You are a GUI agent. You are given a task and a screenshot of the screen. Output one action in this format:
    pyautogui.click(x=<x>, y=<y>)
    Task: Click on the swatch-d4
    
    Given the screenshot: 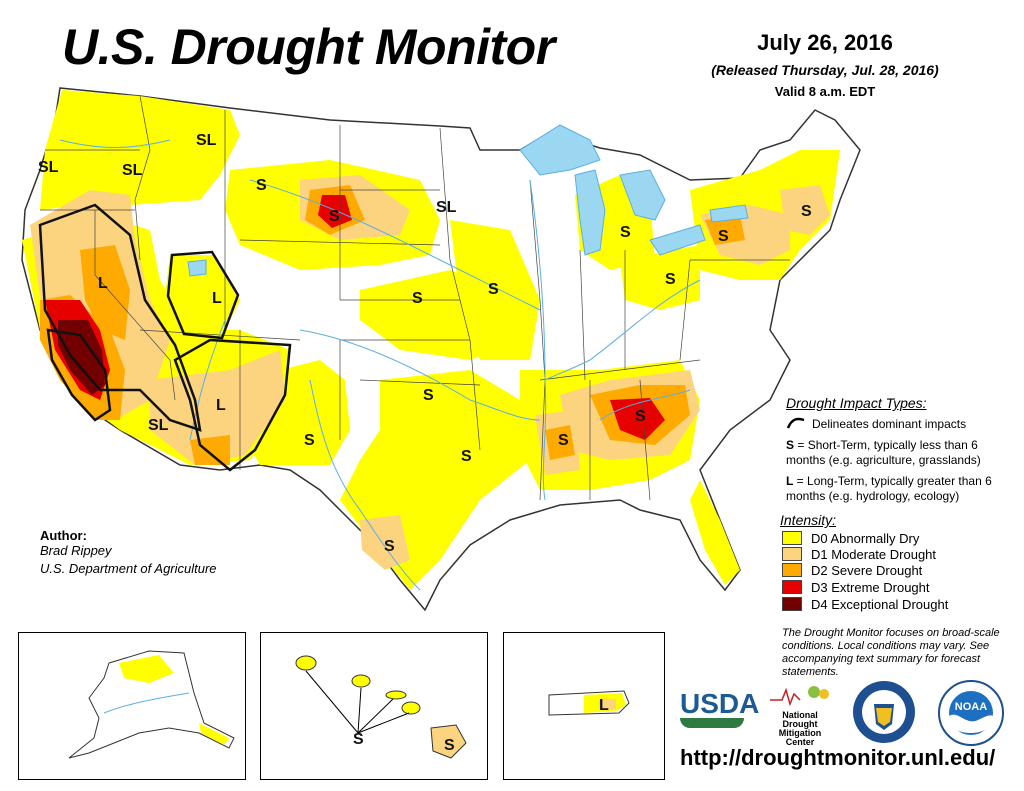 What is the action you would take?
    pyautogui.click(x=792, y=604)
    